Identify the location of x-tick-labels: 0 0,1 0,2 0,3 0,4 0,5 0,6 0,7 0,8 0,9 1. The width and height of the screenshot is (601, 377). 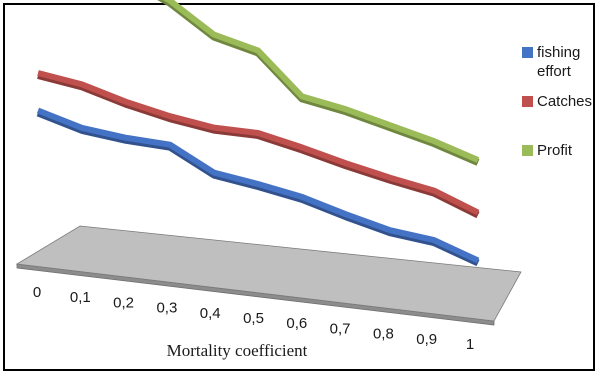
(253, 318).